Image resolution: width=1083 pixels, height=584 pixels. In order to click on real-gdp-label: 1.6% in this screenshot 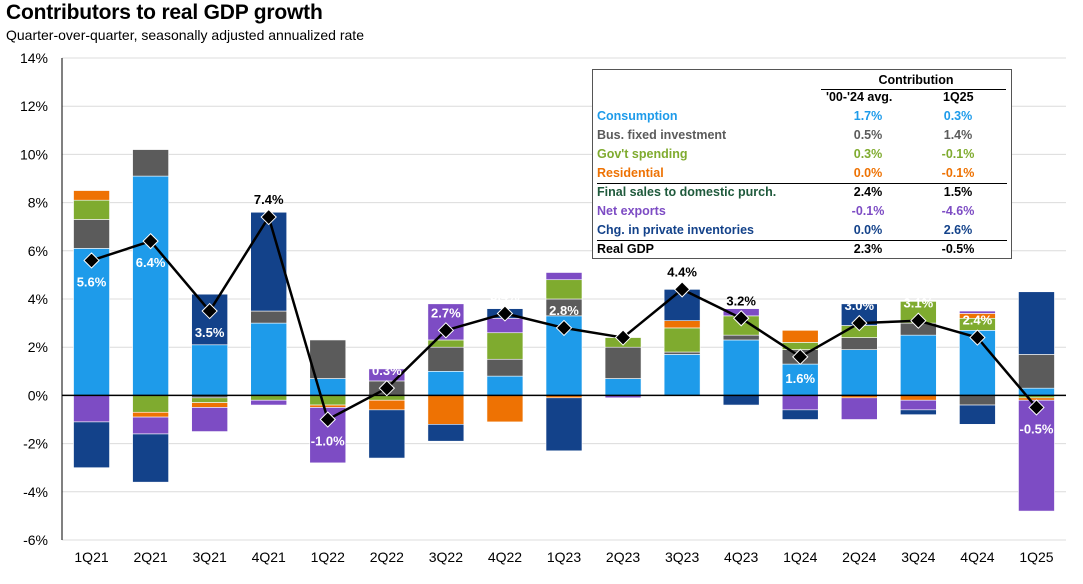, I will do `click(800, 378)`.